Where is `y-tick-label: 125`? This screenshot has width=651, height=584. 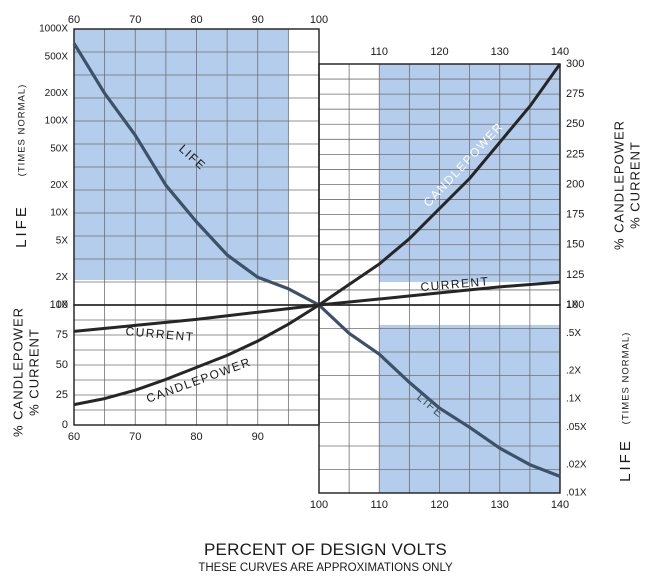 y-tick-label: 125 is located at coordinates (575, 275).